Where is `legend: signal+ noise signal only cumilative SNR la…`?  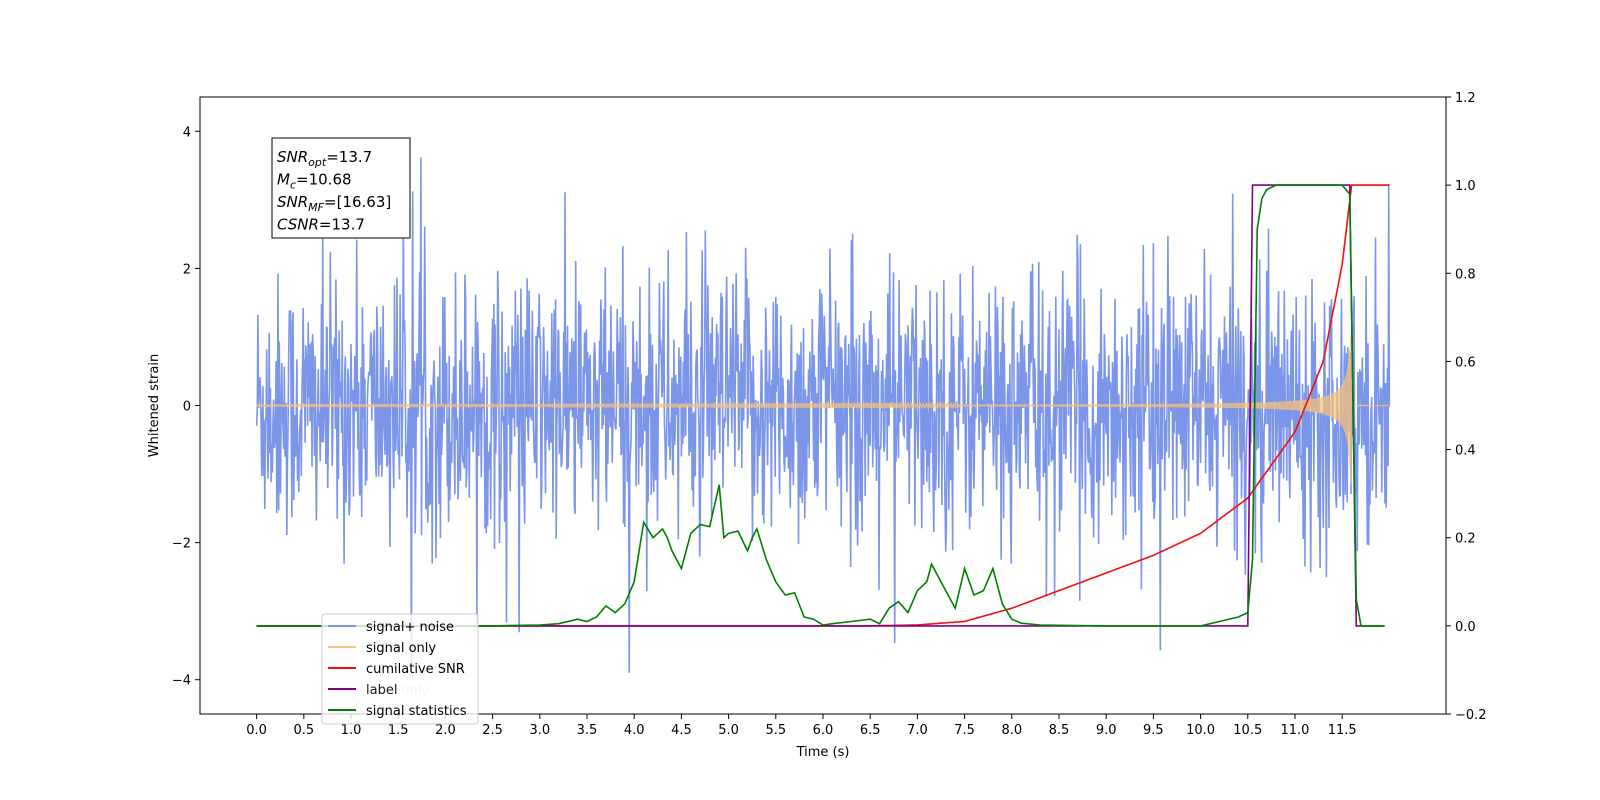 legend: signal+ noise signal only cumilative SNR la… is located at coordinates (400, 669).